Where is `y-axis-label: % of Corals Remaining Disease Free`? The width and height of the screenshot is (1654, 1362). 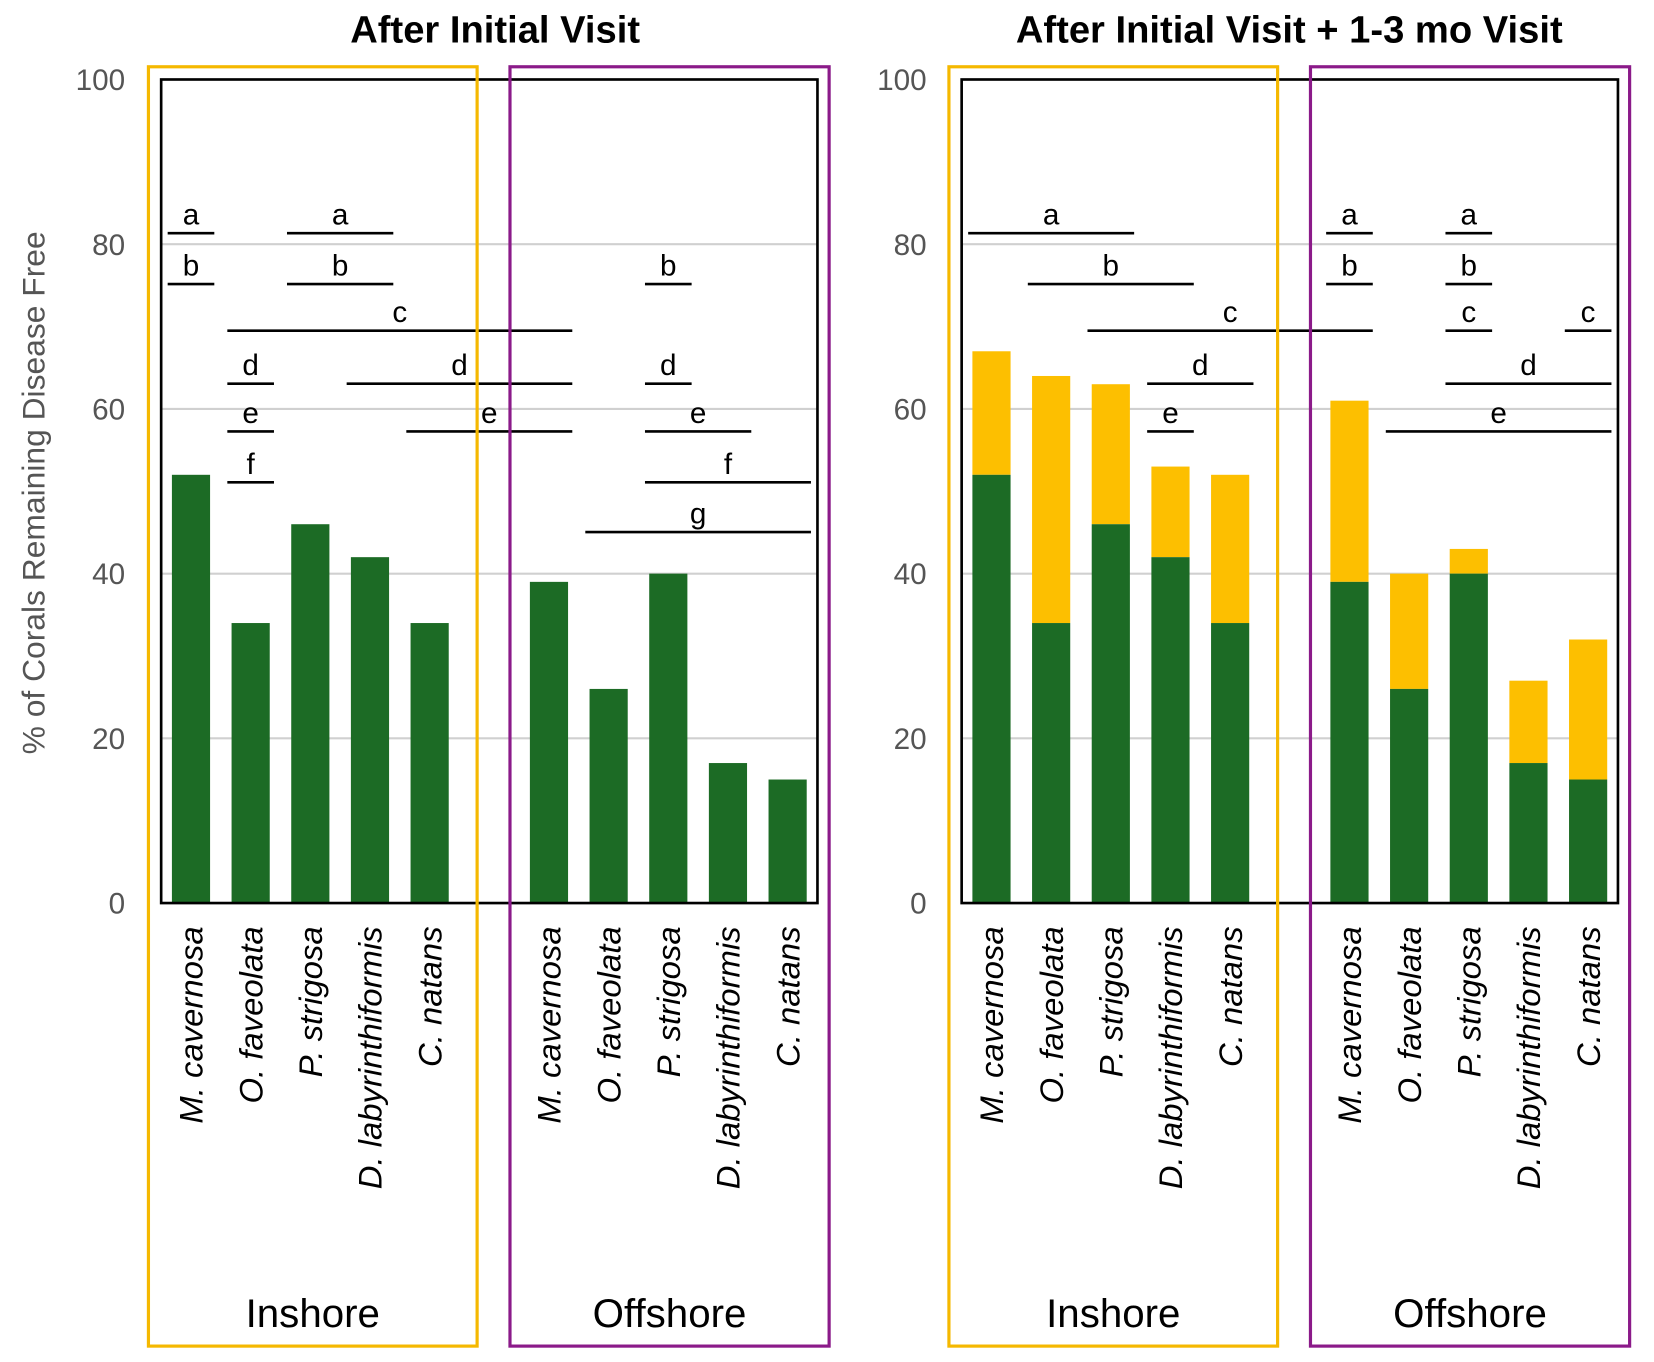
y-axis-label: % of Corals Remaining Disease Free is located at coordinates (34, 492).